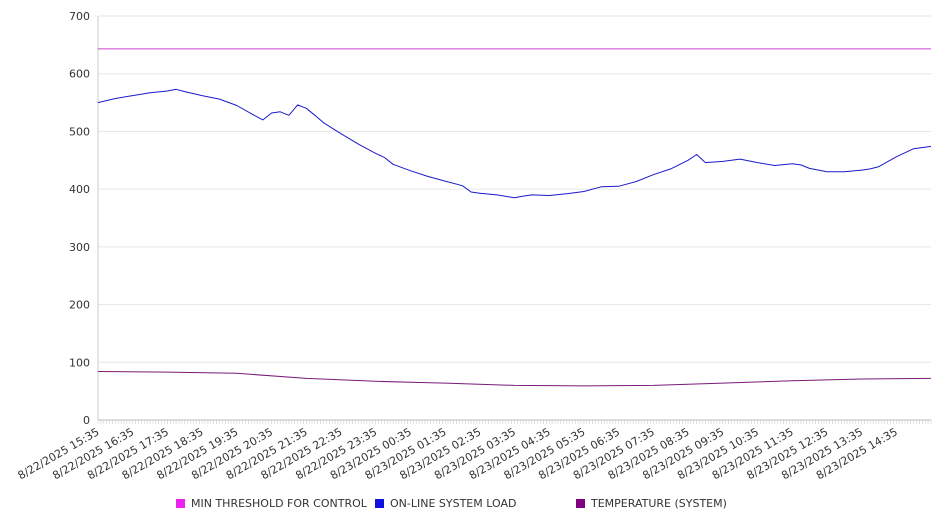 The width and height of the screenshot is (946, 526). I want to click on legend-item: ON-LINE SYSTEM LOAD, so click(445, 503).